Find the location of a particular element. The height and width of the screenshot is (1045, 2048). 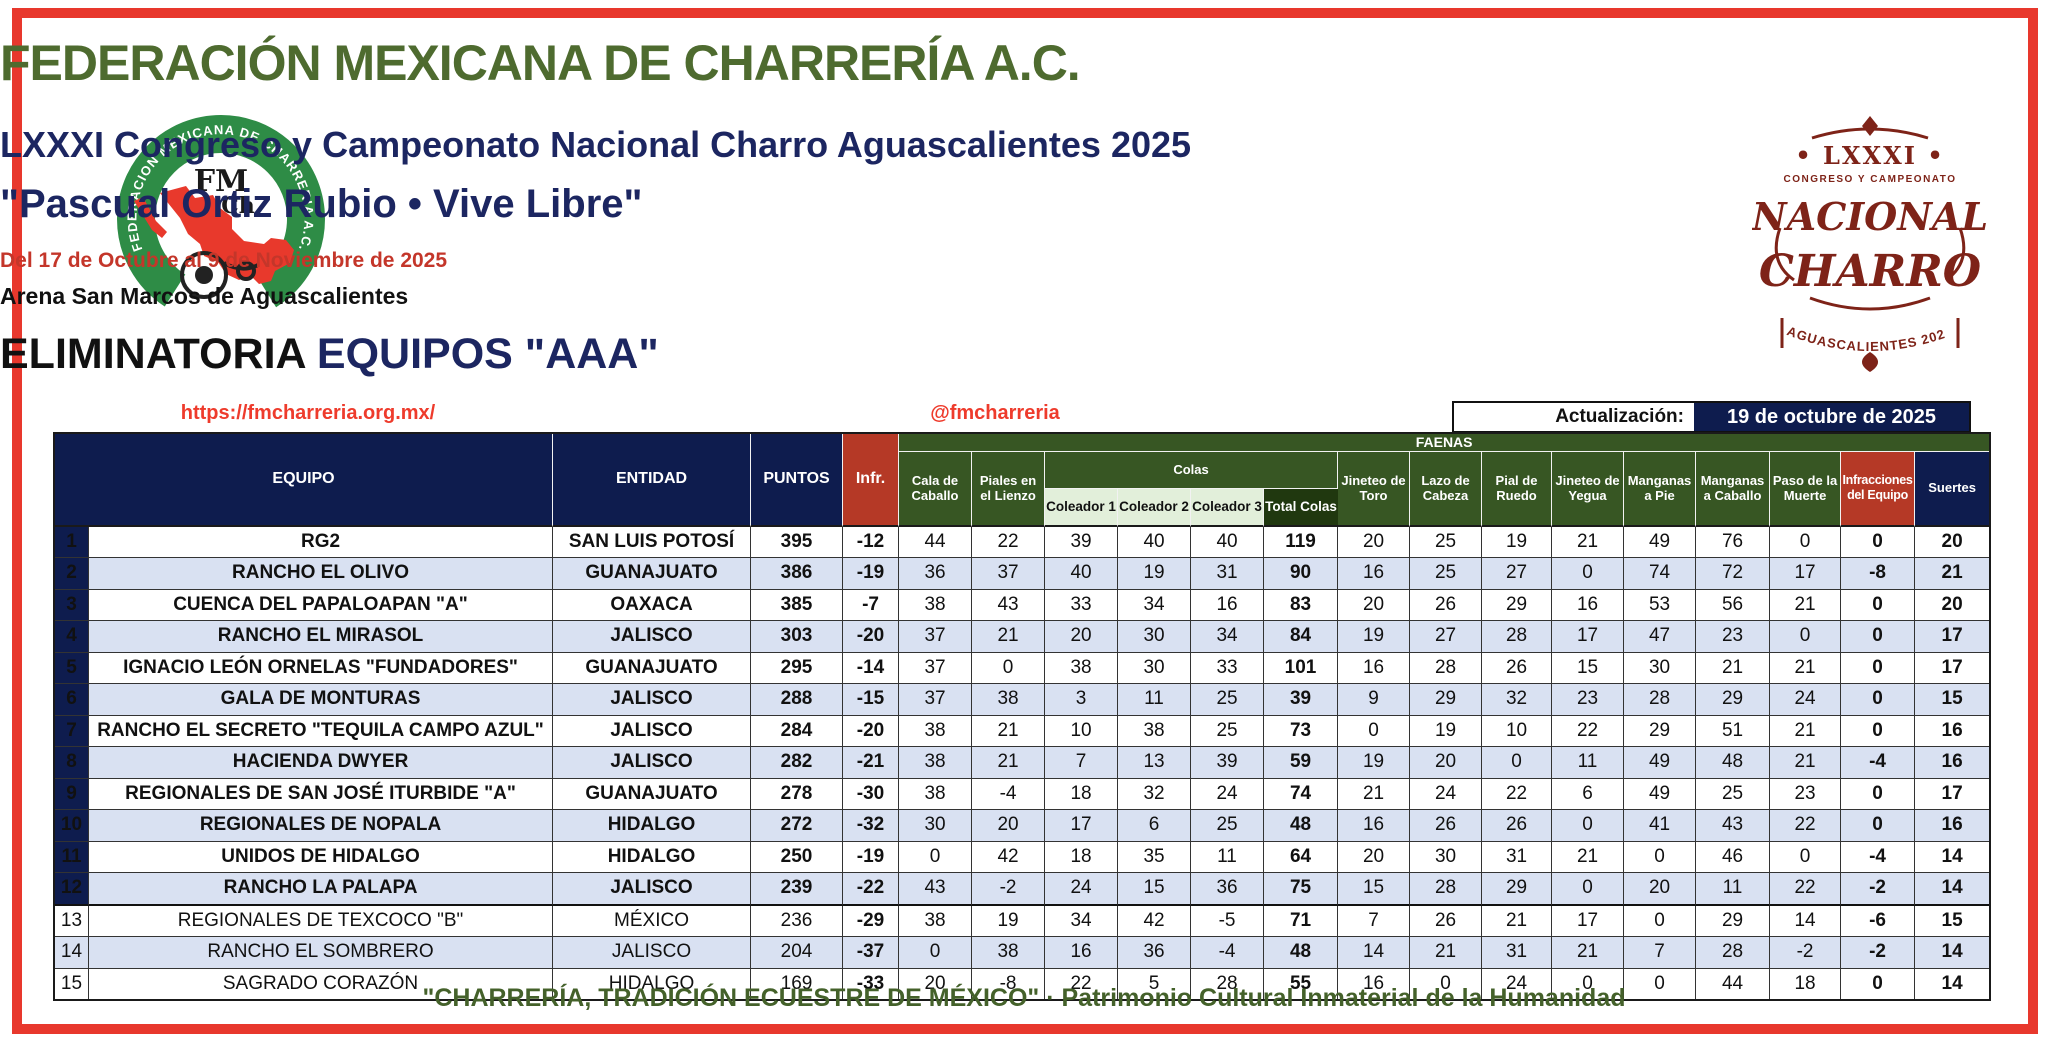

rank-cell: 7 is located at coordinates (72, 731).